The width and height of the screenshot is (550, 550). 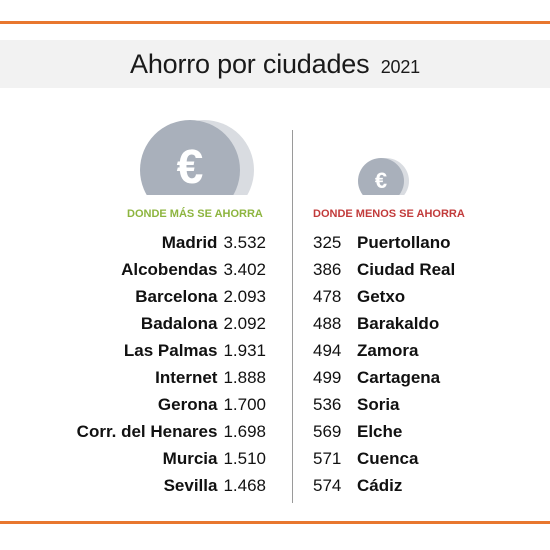 What do you see at coordinates (388, 350) in the screenshot?
I see `city-name: Zamora` at bounding box center [388, 350].